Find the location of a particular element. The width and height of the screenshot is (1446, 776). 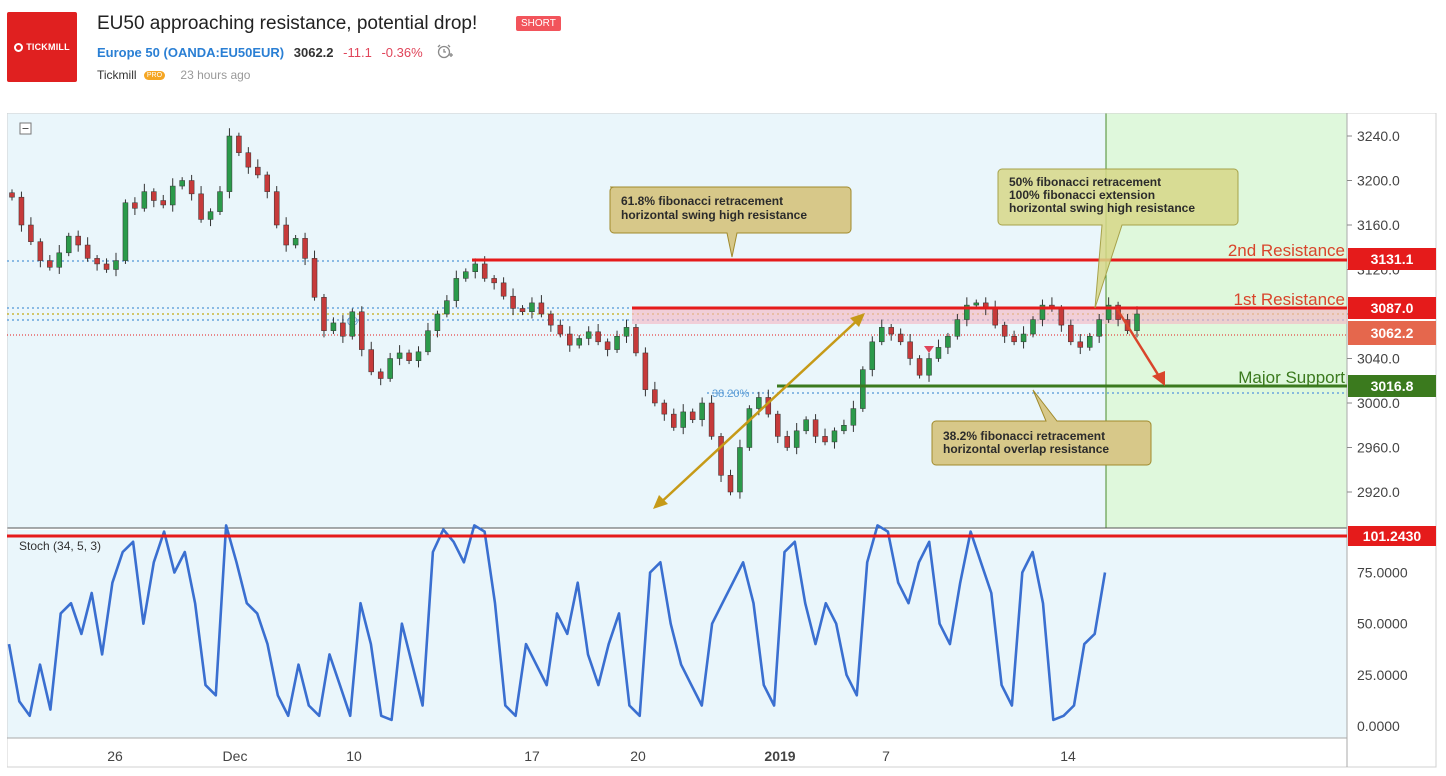

logo-text: TICKMILL is located at coordinates (48, 47).